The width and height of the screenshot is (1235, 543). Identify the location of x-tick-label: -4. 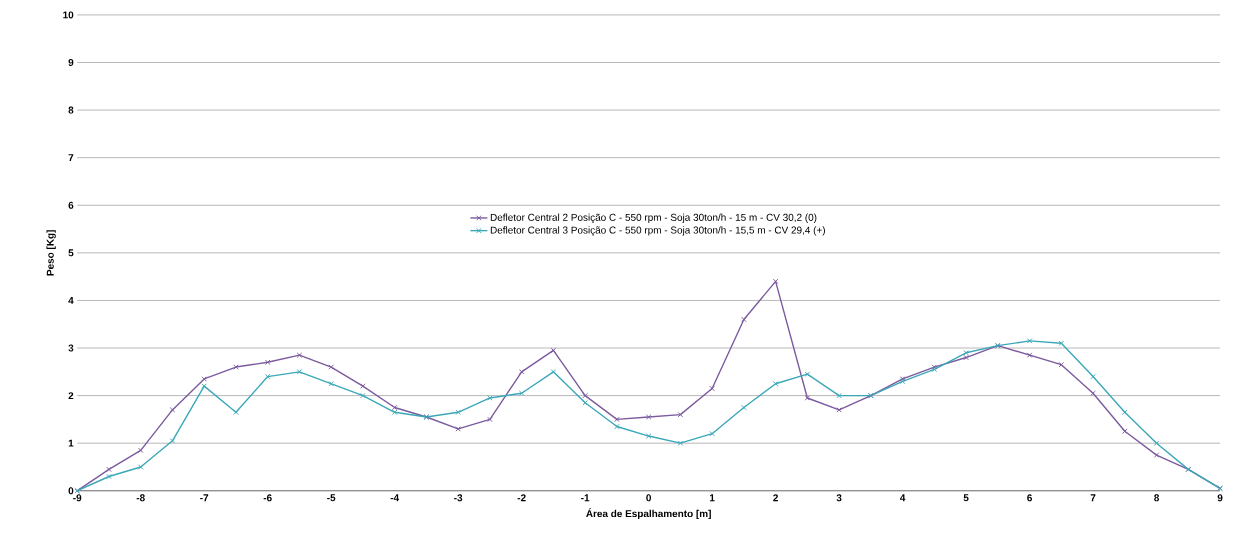
(395, 498).